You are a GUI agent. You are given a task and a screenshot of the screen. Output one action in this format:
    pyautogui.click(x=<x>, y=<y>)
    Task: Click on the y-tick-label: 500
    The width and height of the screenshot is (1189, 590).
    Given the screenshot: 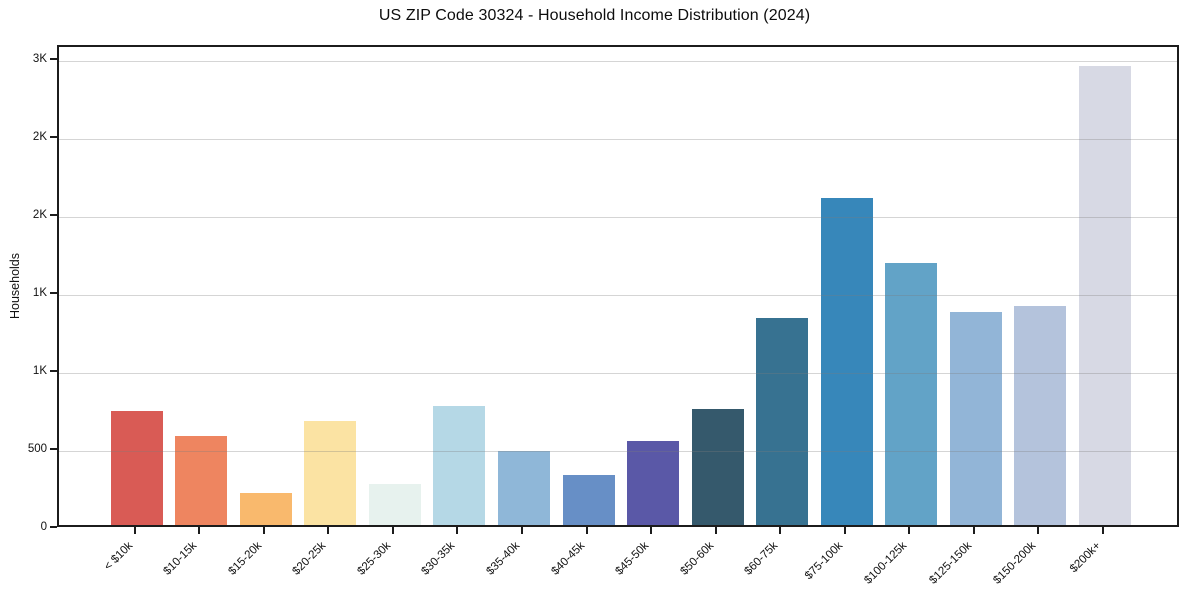 What is the action you would take?
    pyautogui.click(x=37, y=449)
    